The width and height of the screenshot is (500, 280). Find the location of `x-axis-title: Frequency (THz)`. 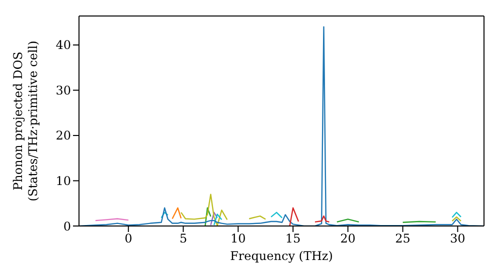

x-axis-title: Frequency (THz) is located at coordinates (281, 256).